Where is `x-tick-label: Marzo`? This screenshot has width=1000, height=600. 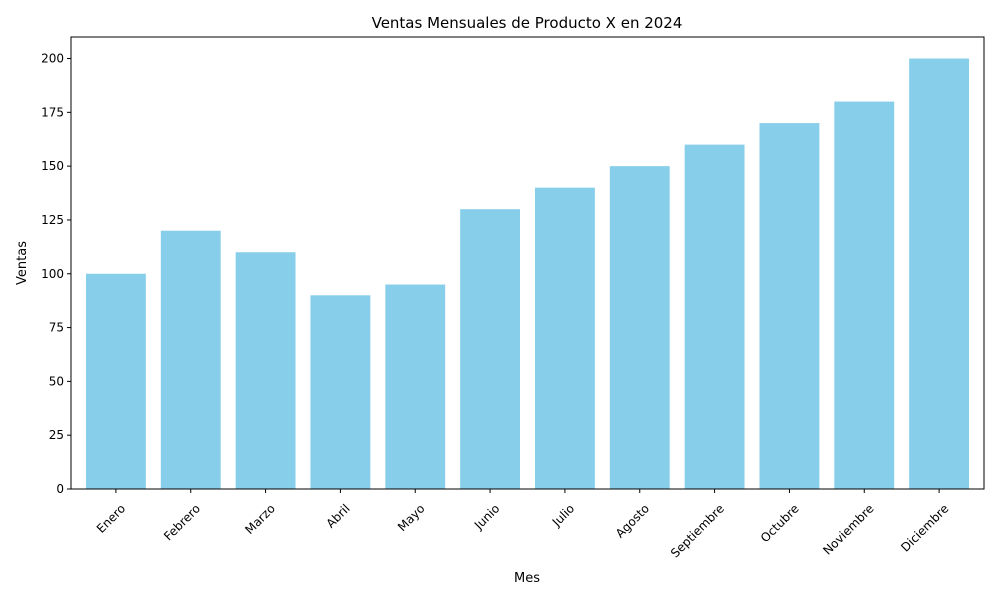 x-tick-label: Marzo is located at coordinates (260, 519).